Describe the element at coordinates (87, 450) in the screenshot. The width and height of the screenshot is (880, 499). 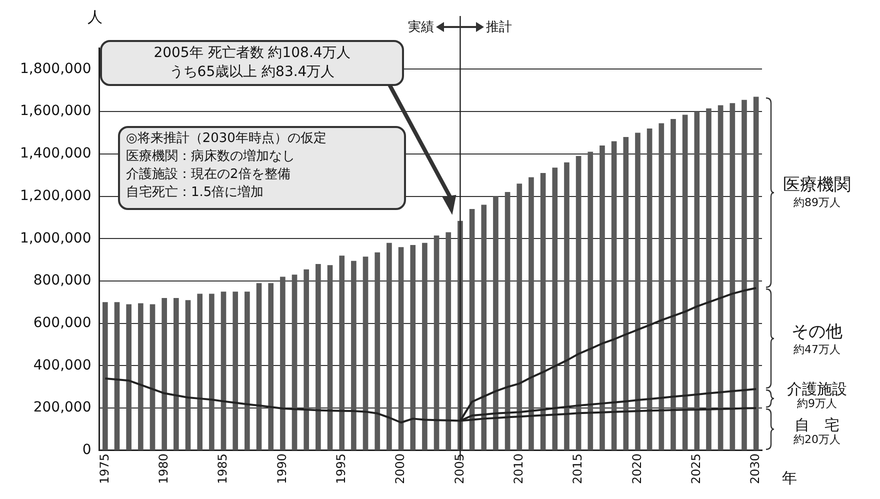
I see `y-tick-label: 0` at that location.